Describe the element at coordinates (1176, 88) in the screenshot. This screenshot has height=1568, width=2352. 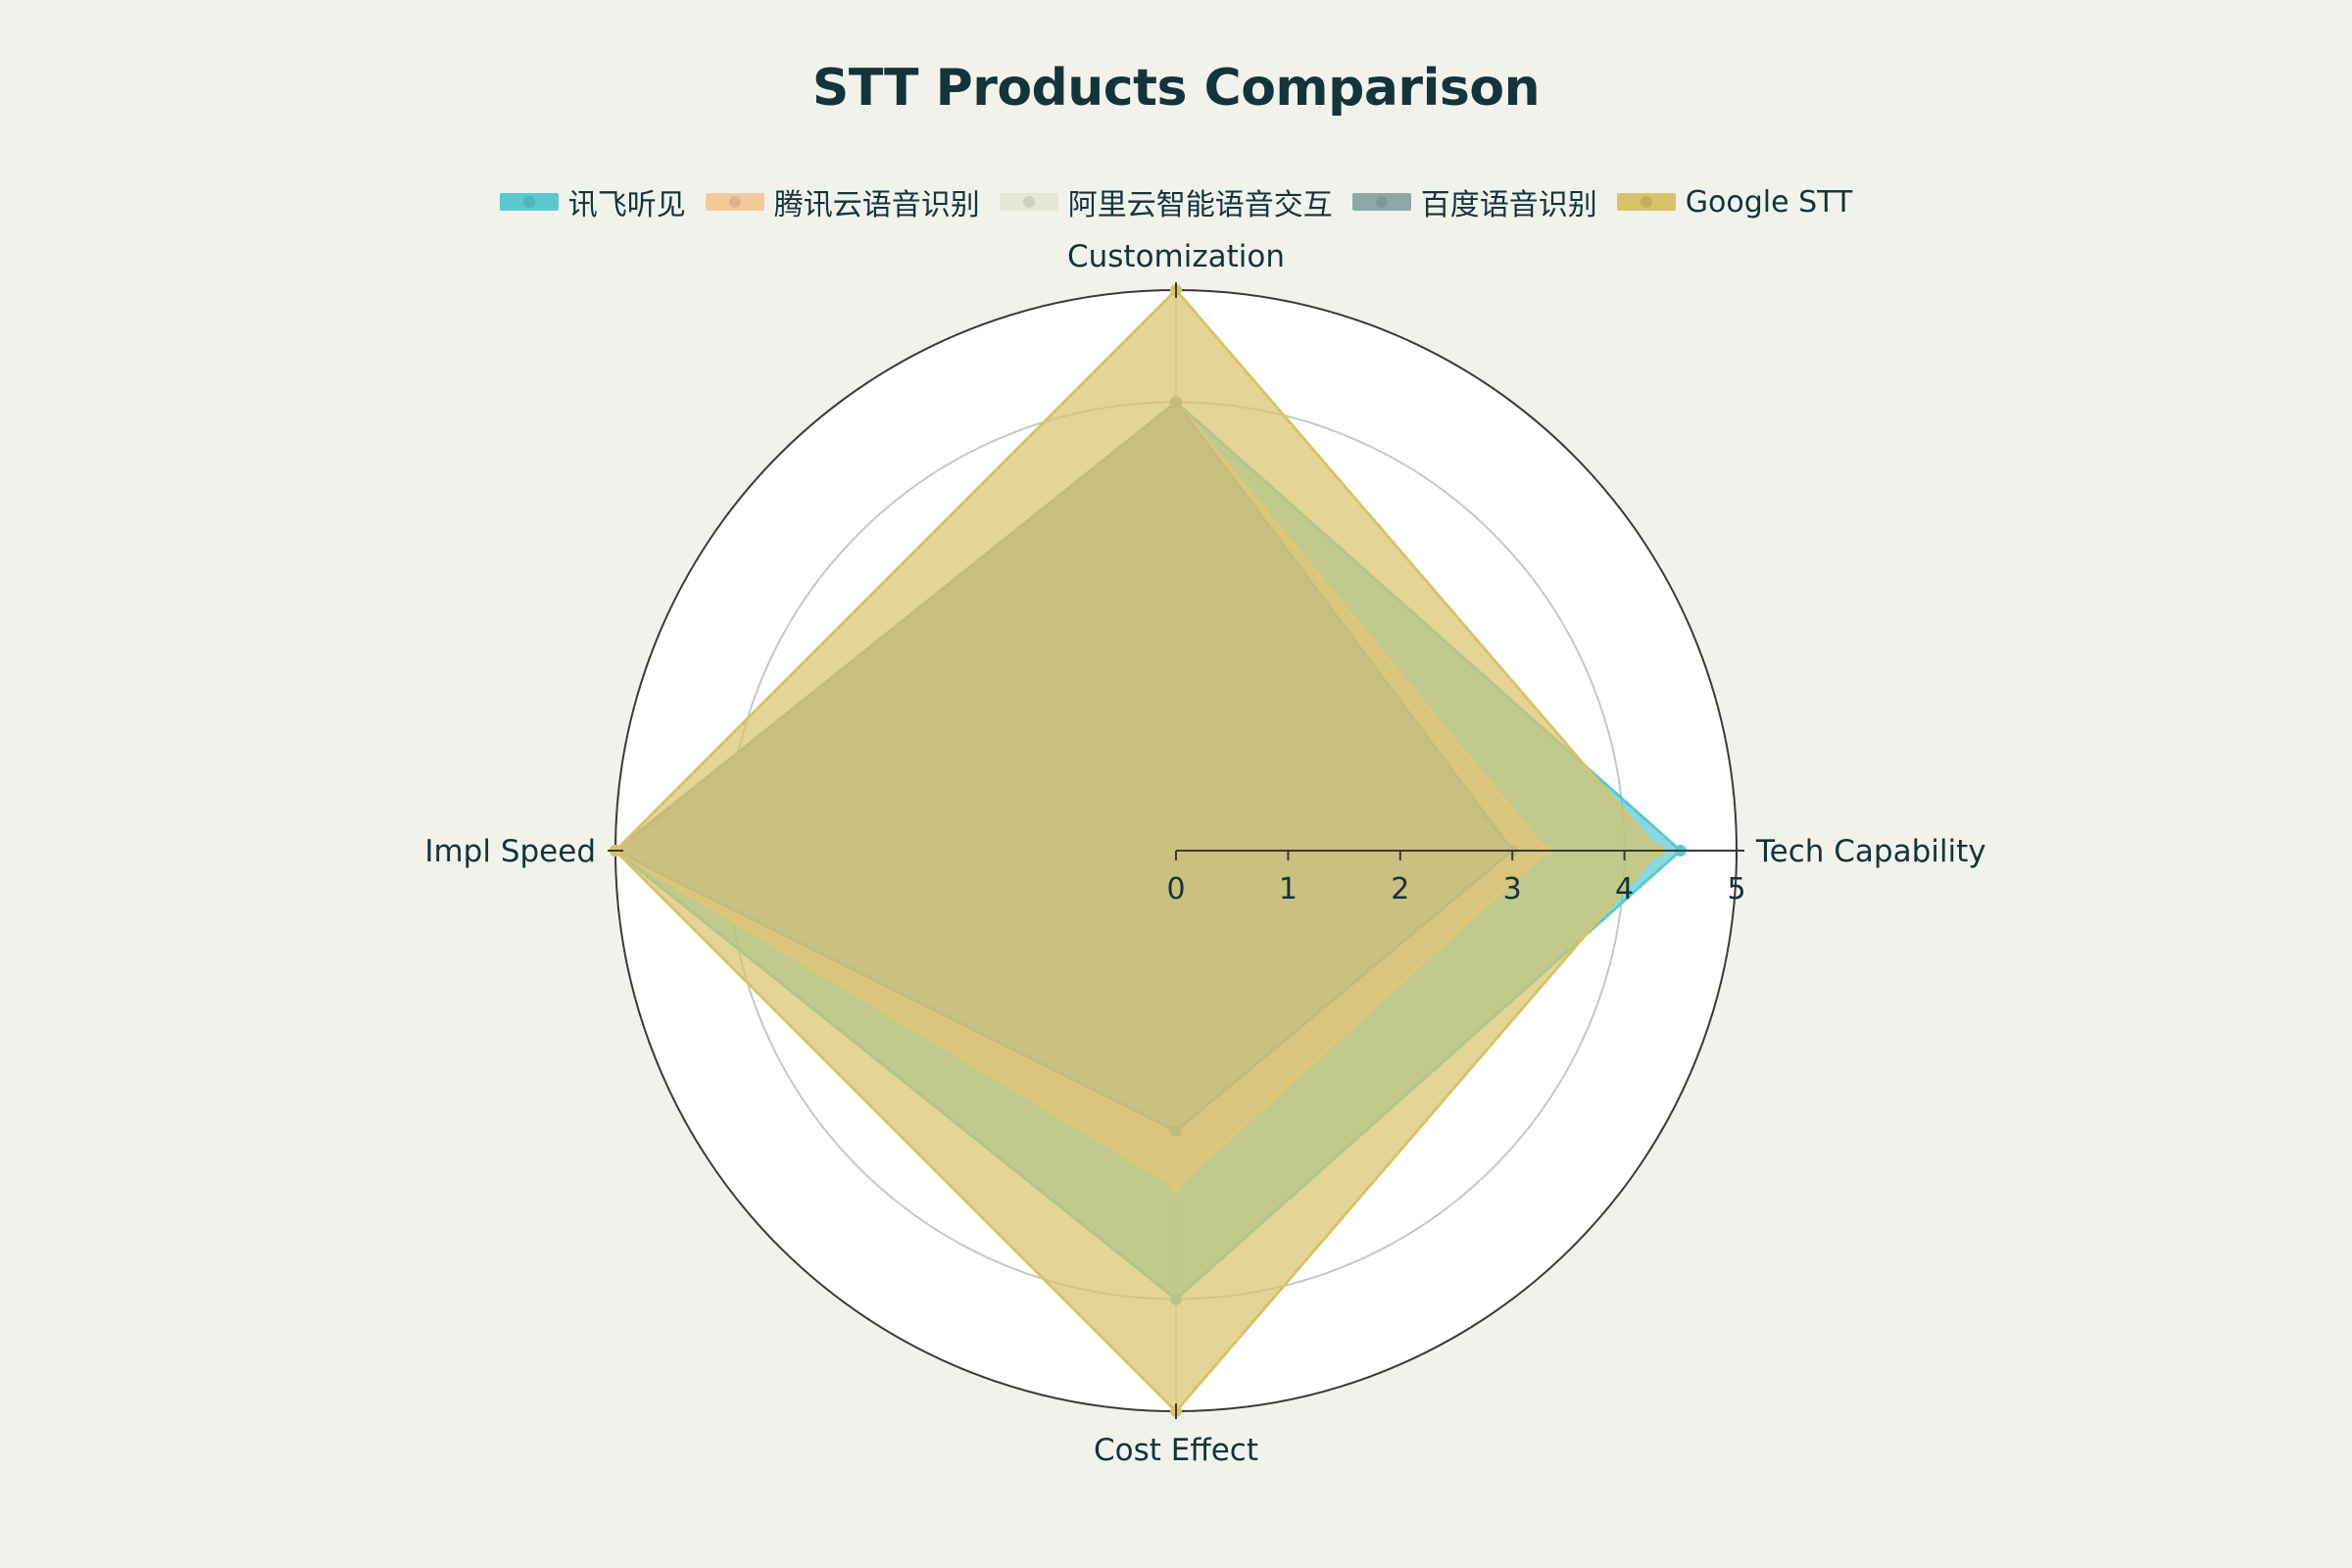
I see `chart-title: STT Products Comparison` at that location.